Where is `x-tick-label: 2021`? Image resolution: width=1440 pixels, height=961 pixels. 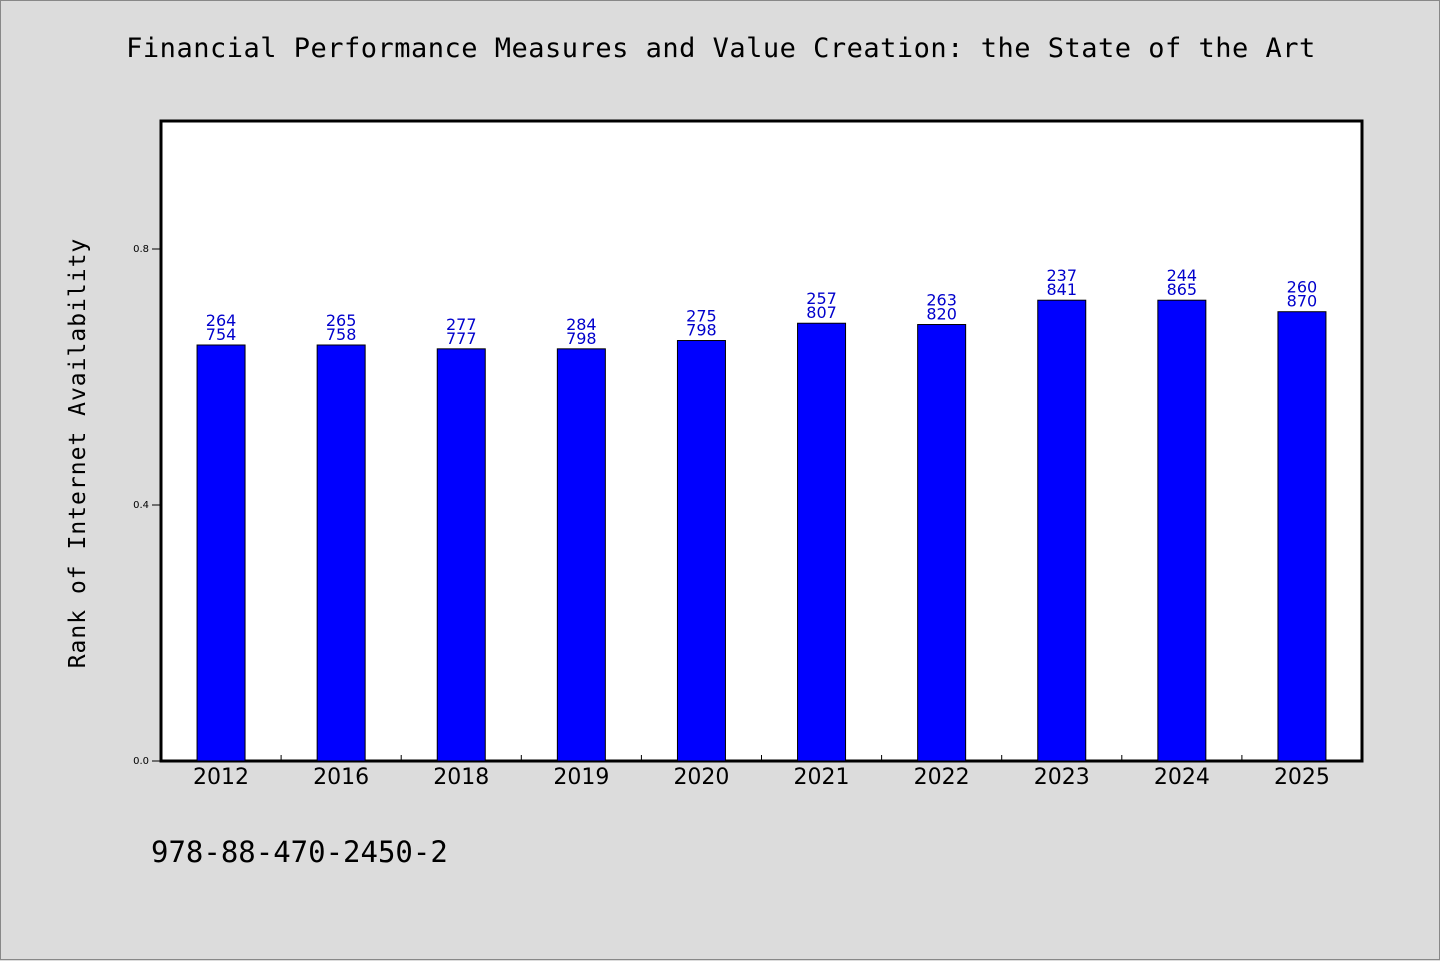 x-tick-label: 2021 is located at coordinates (822, 777).